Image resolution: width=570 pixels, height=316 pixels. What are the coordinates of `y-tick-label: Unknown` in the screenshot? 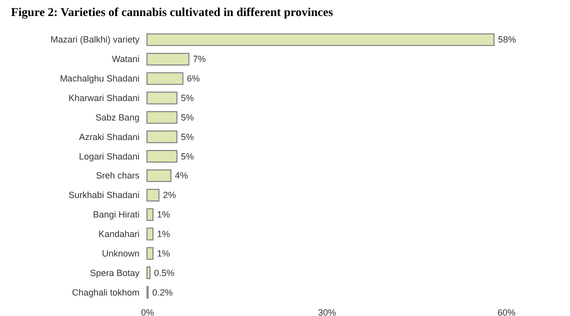 It's located at (121, 253).